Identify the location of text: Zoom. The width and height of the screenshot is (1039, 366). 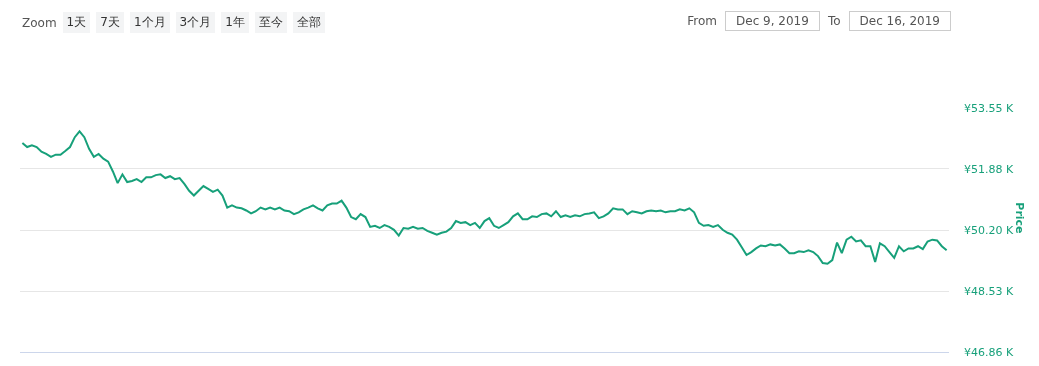
(39, 22).